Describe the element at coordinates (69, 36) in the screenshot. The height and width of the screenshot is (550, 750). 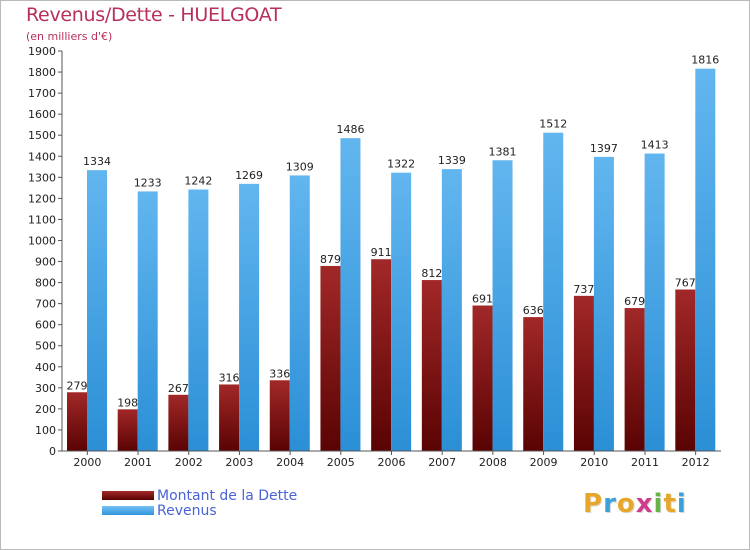
I see `chart-subtitle: (en milliers d'€)` at that location.